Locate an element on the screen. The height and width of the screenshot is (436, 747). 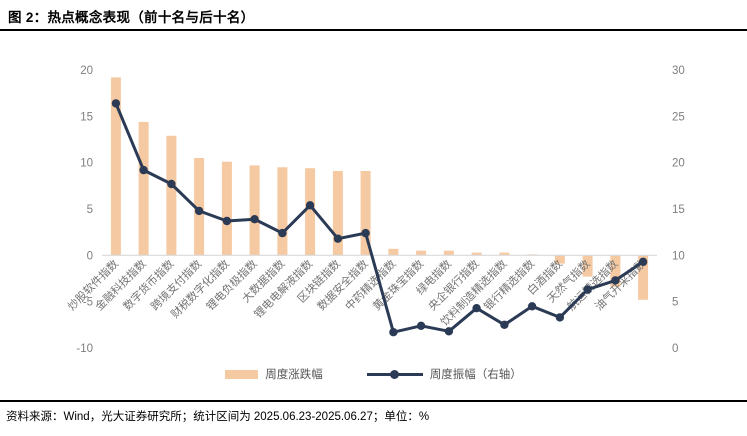
line-series-swatch-icon is located at coordinates (394, 374).